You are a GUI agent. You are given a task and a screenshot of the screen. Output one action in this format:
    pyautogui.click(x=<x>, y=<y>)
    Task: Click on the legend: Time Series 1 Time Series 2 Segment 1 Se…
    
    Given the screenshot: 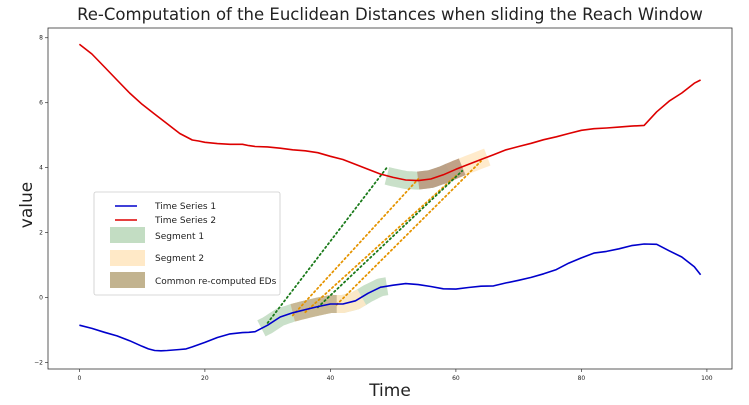 What is the action you would take?
    pyautogui.click(x=187, y=243)
    